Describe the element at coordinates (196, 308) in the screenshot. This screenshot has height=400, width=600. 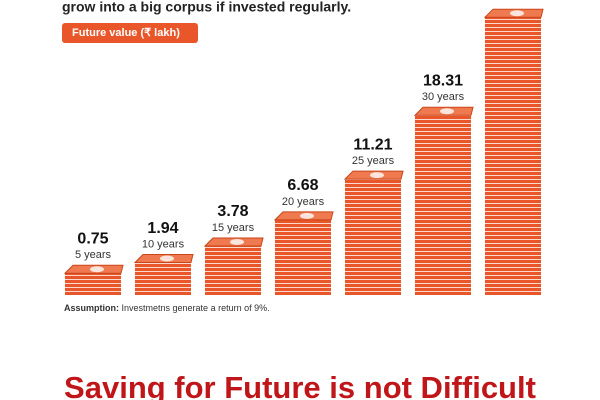
I see `footnote-text: Investmetns generate a return of 9%.` at that location.